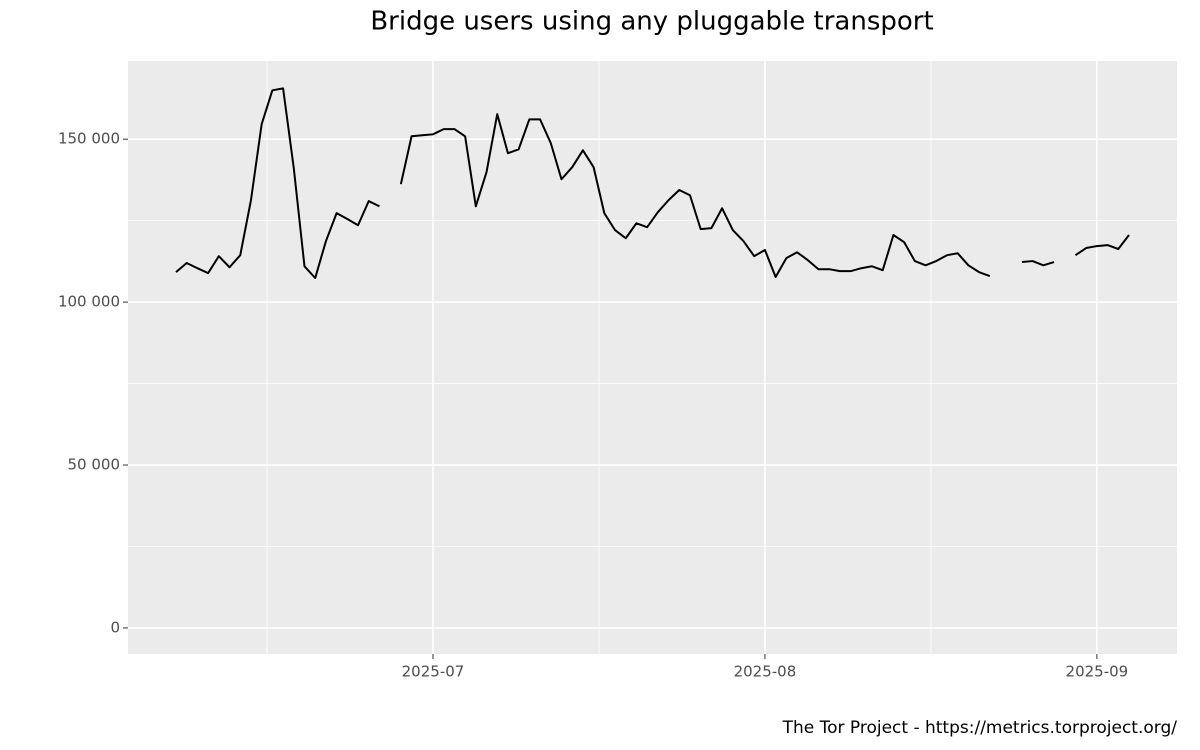  What do you see at coordinates (89, 302) in the screenshot?
I see `y-tick-label: 100 000` at bounding box center [89, 302].